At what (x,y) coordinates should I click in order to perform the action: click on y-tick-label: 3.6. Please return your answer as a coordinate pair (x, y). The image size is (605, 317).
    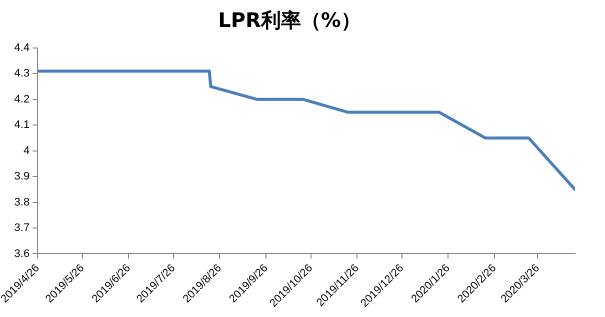
    Looking at the image, I should click on (22, 254).